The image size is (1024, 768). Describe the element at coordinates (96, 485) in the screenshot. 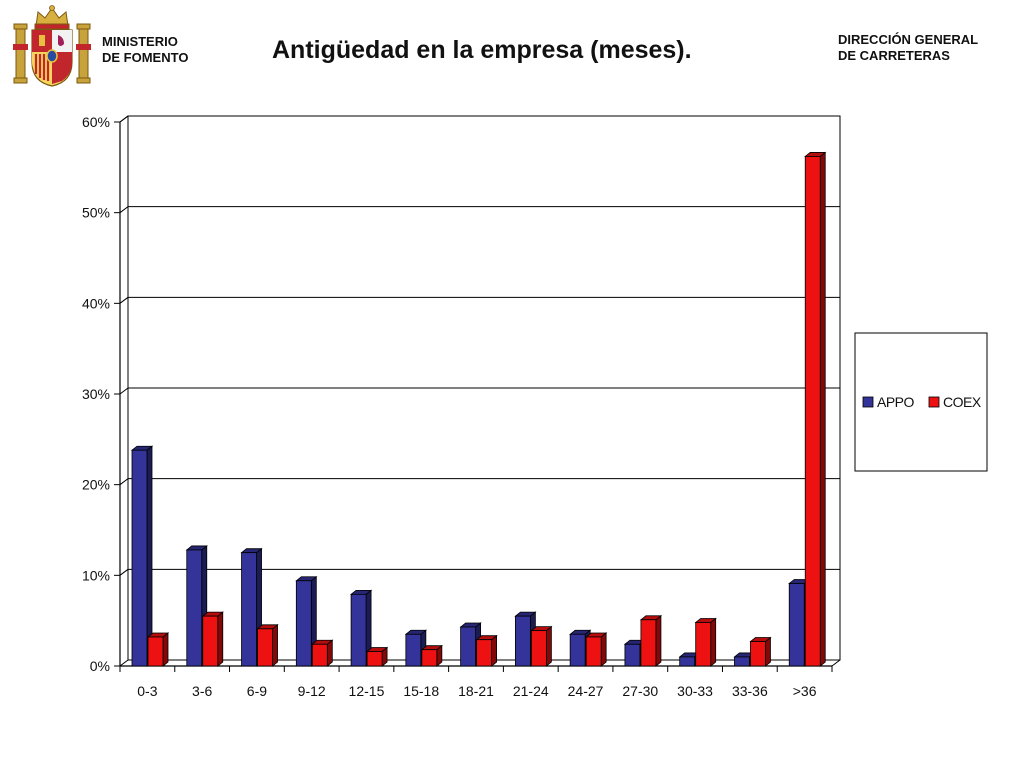

I see `y-tick-label: 20%` at that location.